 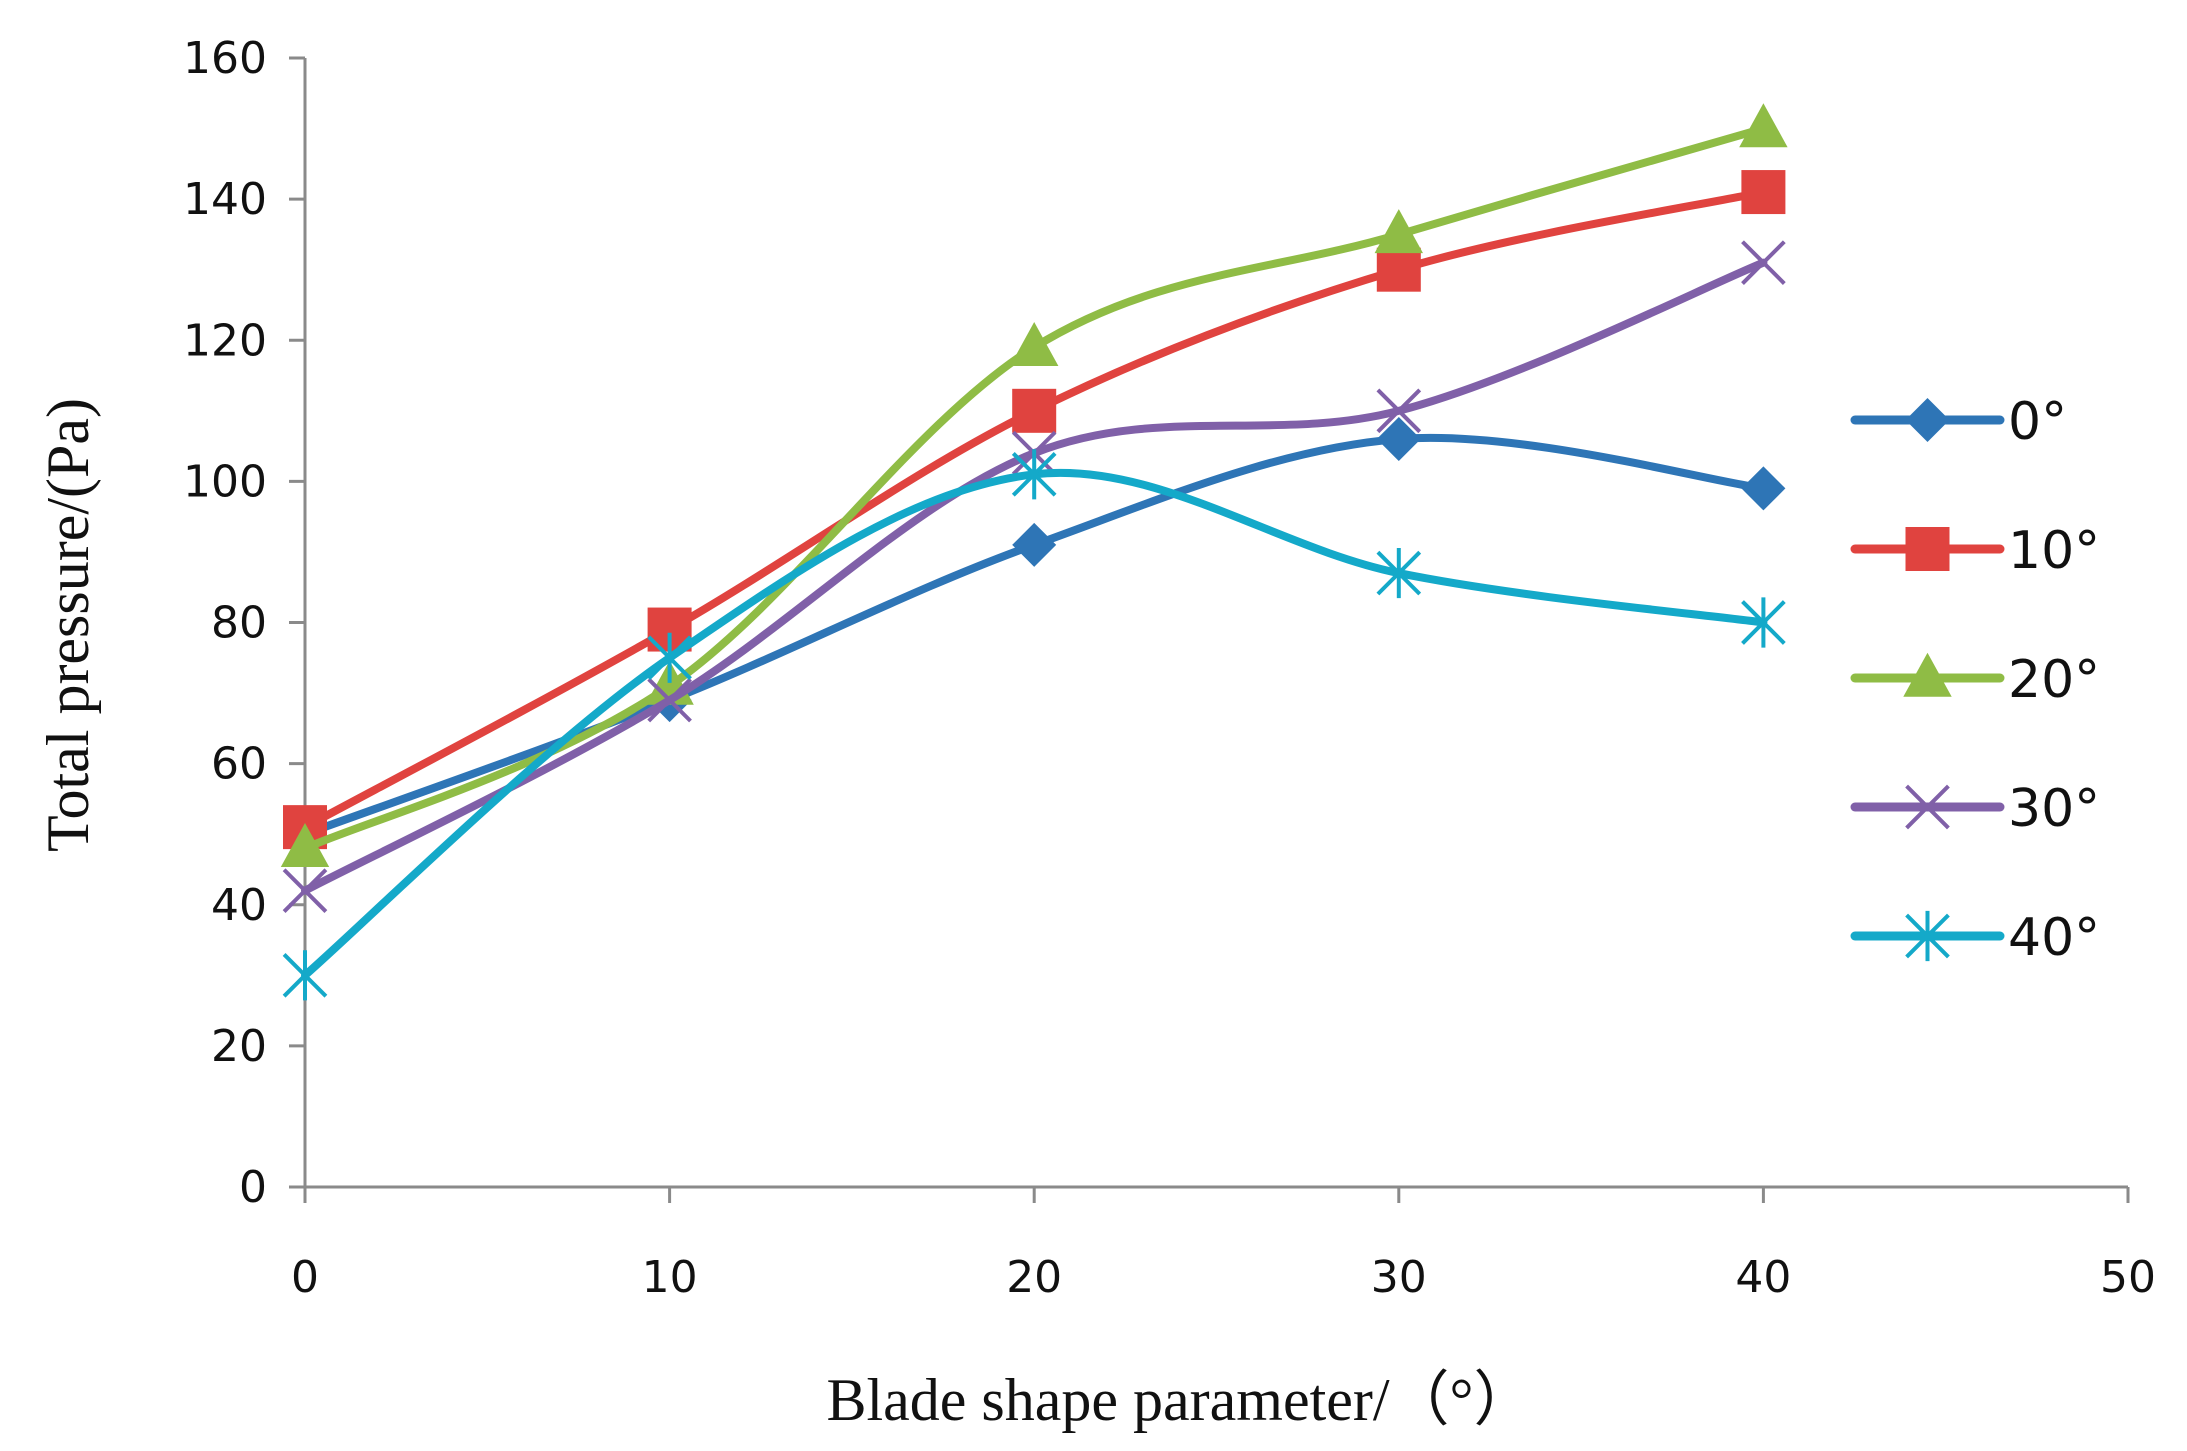 I want to click on x-tick-label: 30, so click(x=1399, y=1277).